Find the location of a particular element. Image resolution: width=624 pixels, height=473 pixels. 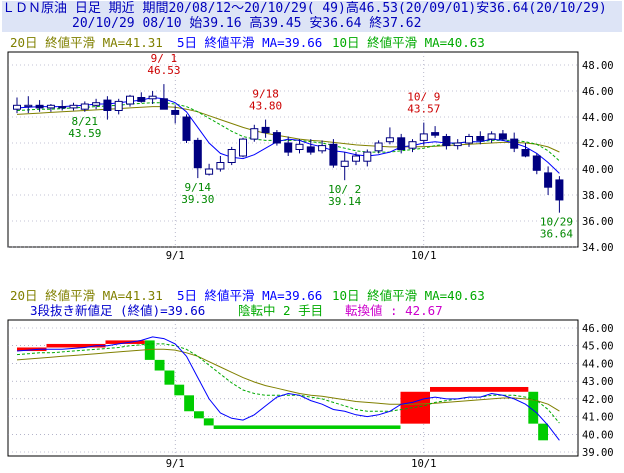

reversal-value-label: 転換値 : 42.67 is located at coordinates (394, 310).